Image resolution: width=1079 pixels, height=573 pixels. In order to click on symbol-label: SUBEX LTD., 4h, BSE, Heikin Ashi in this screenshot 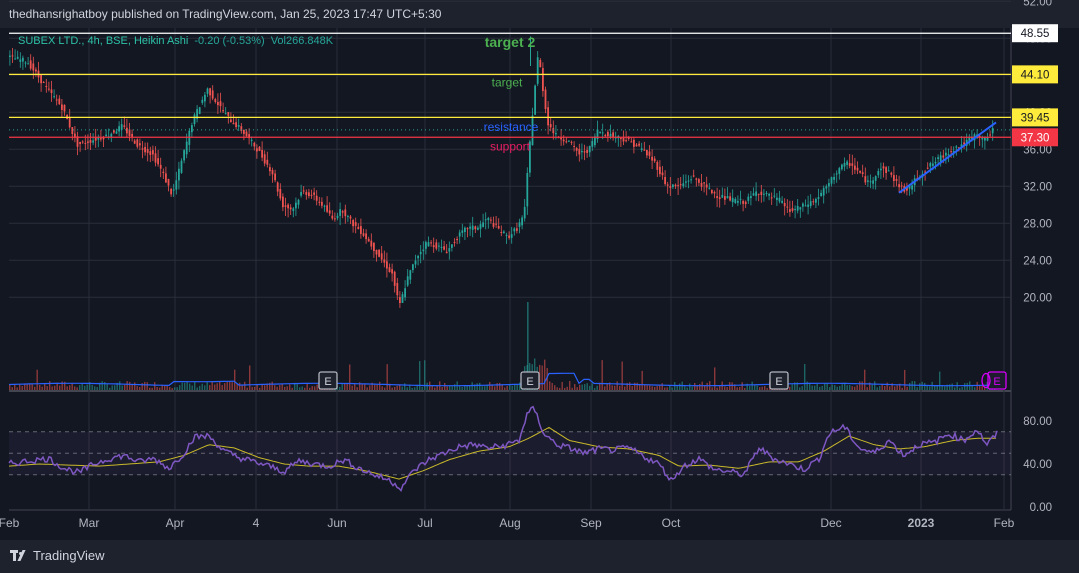, I will do `click(103, 41)`.